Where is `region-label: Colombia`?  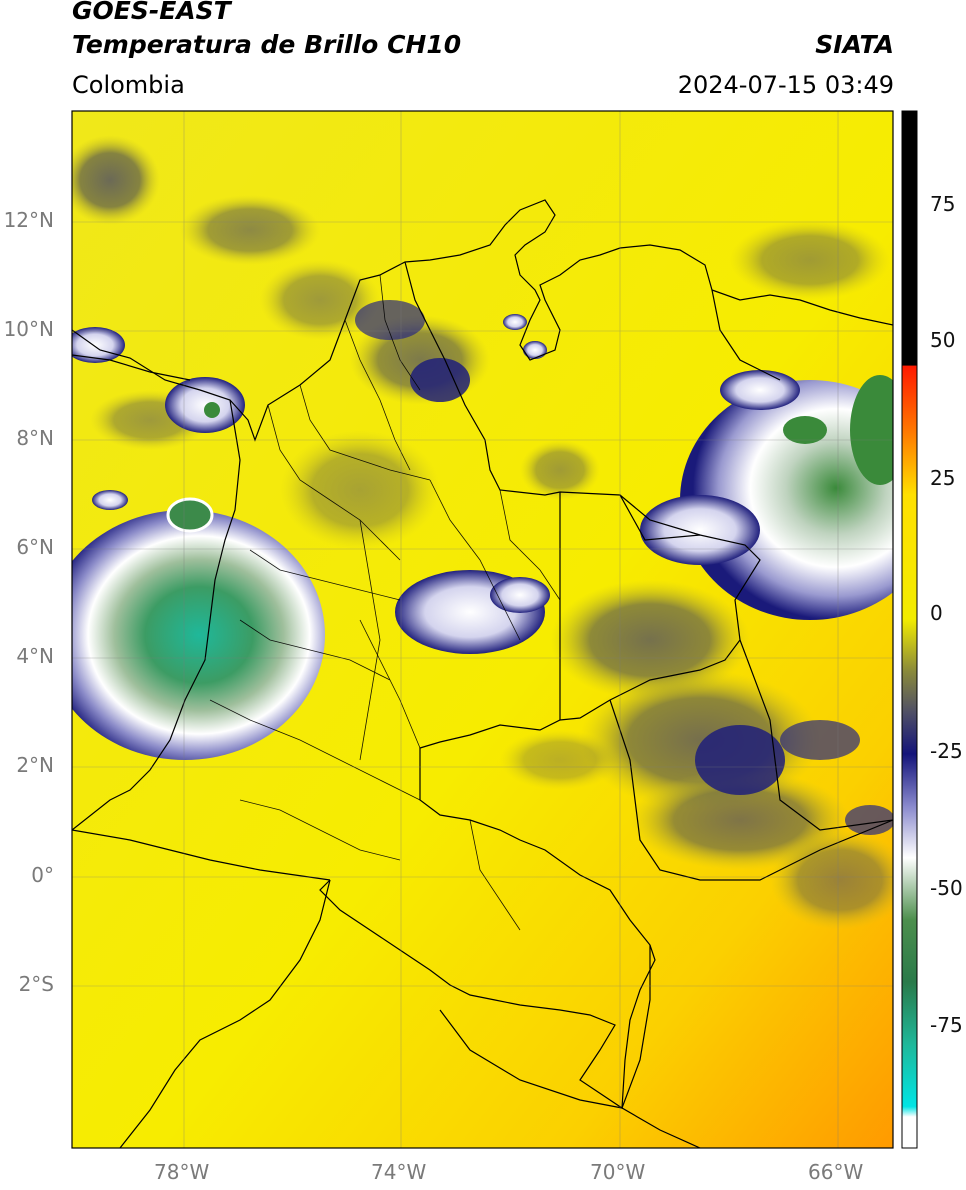 region-label: Colombia is located at coordinates (128, 85).